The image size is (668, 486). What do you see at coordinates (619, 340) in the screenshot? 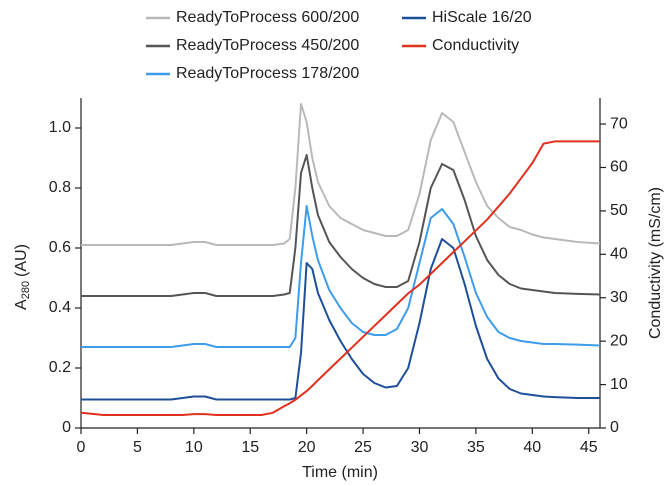
I see `y2-tick-label: 20` at bounding box center [619, 340].